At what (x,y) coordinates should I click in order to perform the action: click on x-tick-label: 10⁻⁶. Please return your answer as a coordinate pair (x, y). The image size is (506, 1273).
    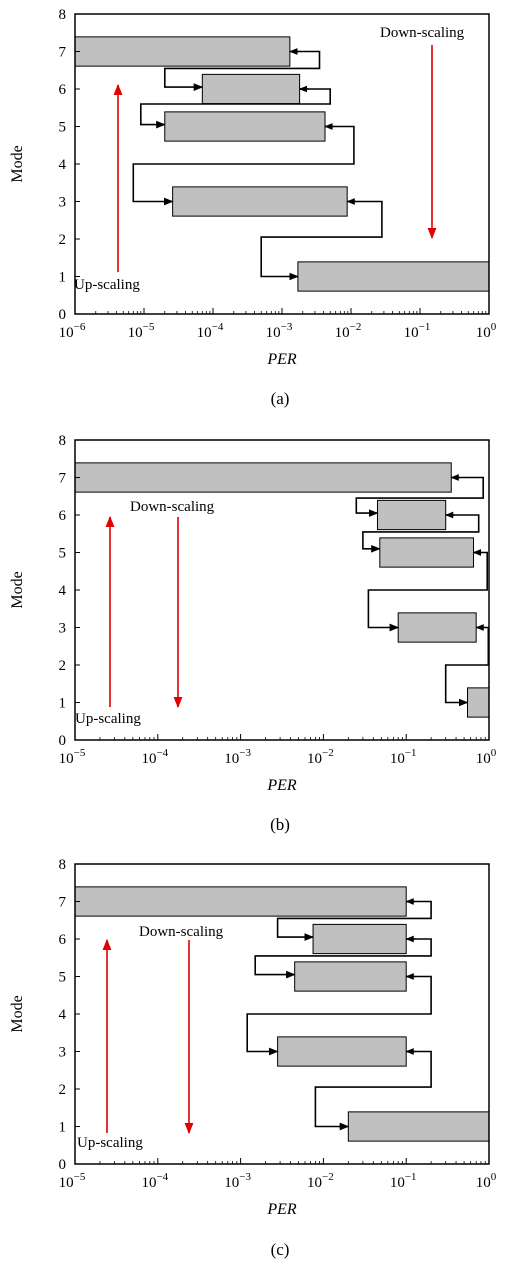
    Looking at the image, I should click on (72, 331).